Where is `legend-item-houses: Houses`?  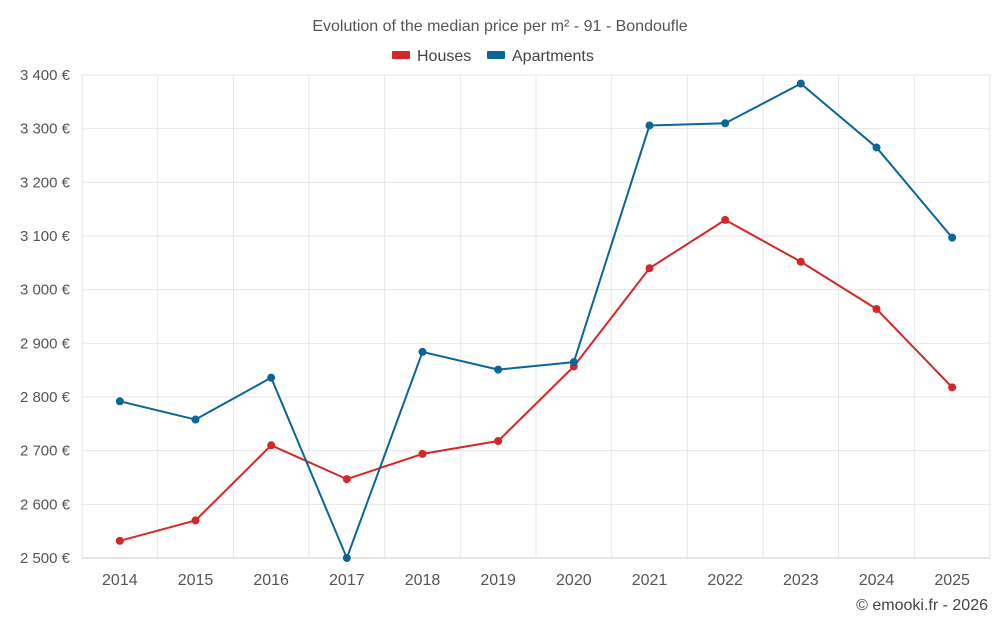
legend-item-houses: Houses is located at coordinates (431, 56).